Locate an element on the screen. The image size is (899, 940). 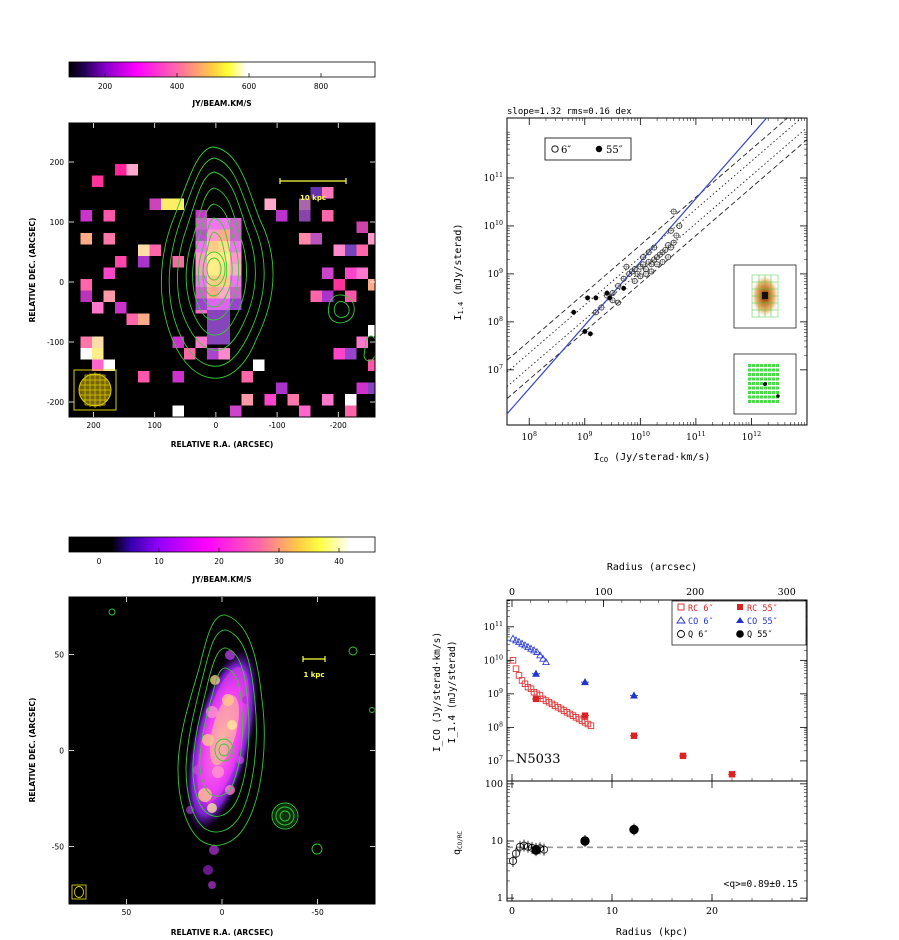
rc6-point is located at coordinates (516, 668).